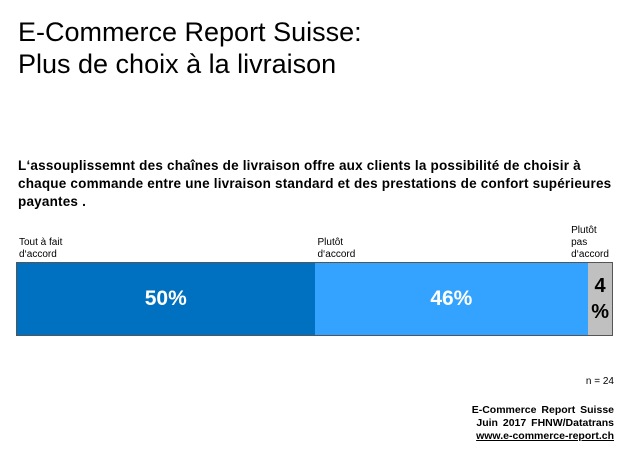  I want to click on data-label: 50%, so click(165, 298).